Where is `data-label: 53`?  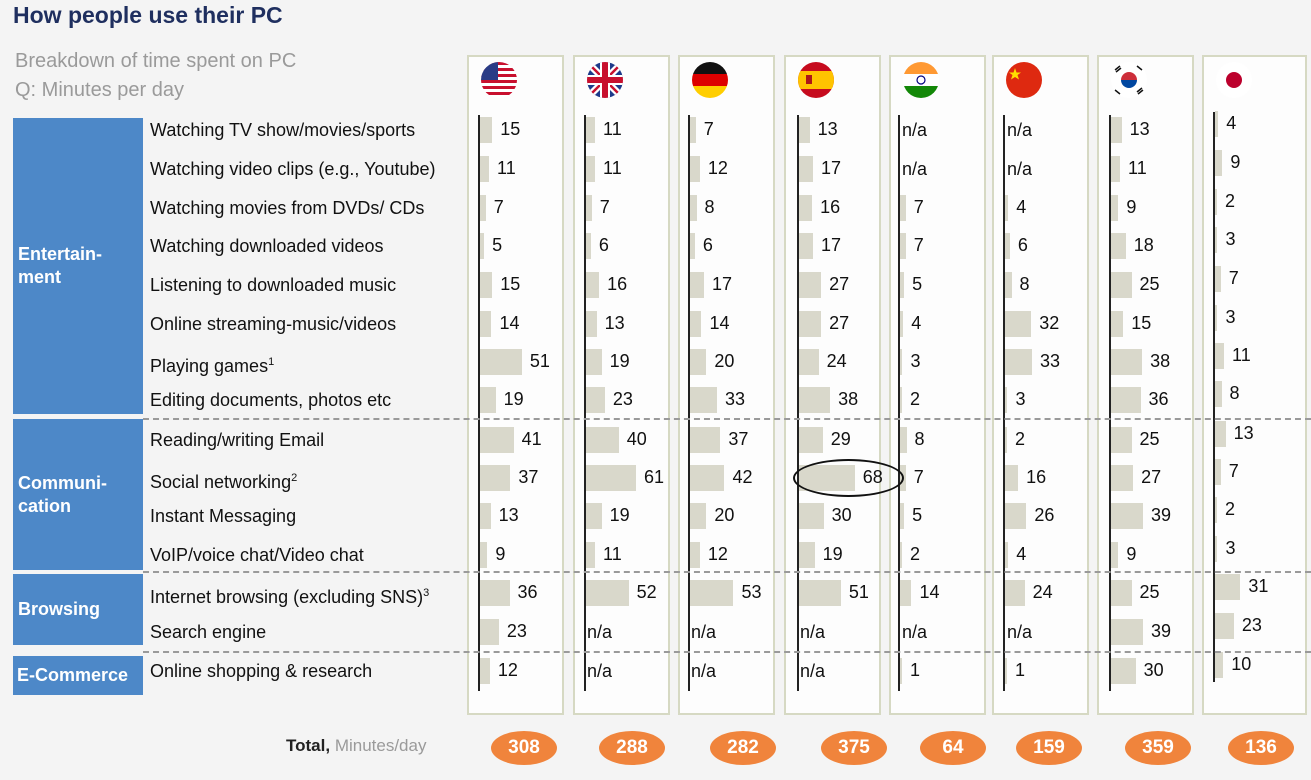
data-label: 53 is located at coordinates (751, 592).